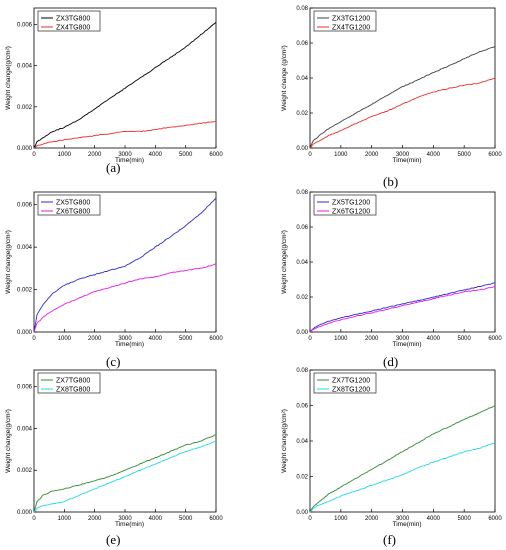 This screenshot has height=550, width=506. I want to click on panel-label-d: (d), so click(391, 361).